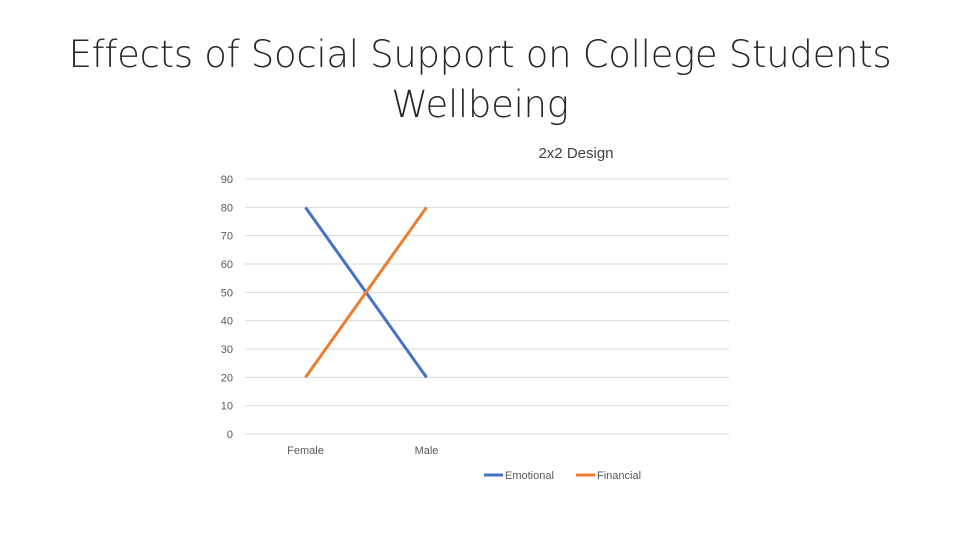 The image size is (960, 540). I want to click on chart-title: 2x2 Design, so click(575, 153).